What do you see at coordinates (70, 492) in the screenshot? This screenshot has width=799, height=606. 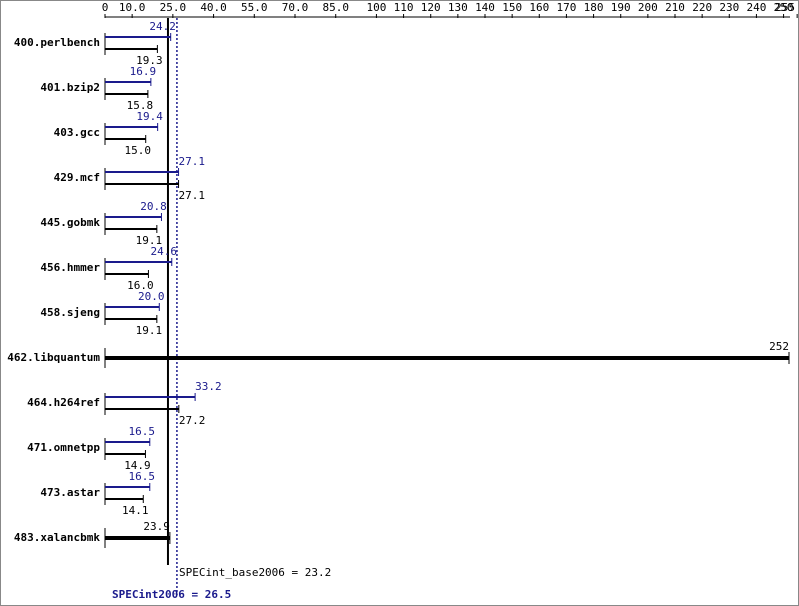 I see `category-label: 473.astar` at bounding box center [70, 492].